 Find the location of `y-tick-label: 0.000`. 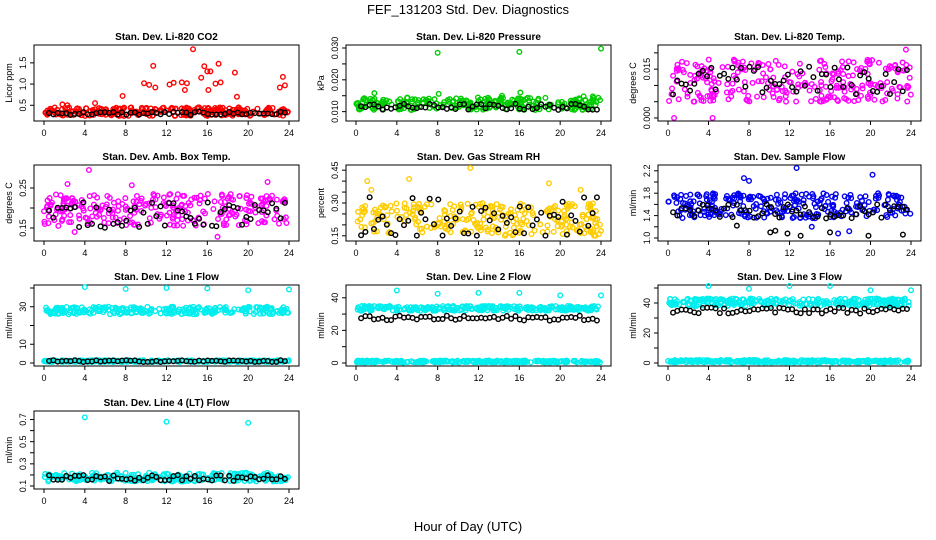

y-tick-label: 0.000 is located at coordinates (647, 118).